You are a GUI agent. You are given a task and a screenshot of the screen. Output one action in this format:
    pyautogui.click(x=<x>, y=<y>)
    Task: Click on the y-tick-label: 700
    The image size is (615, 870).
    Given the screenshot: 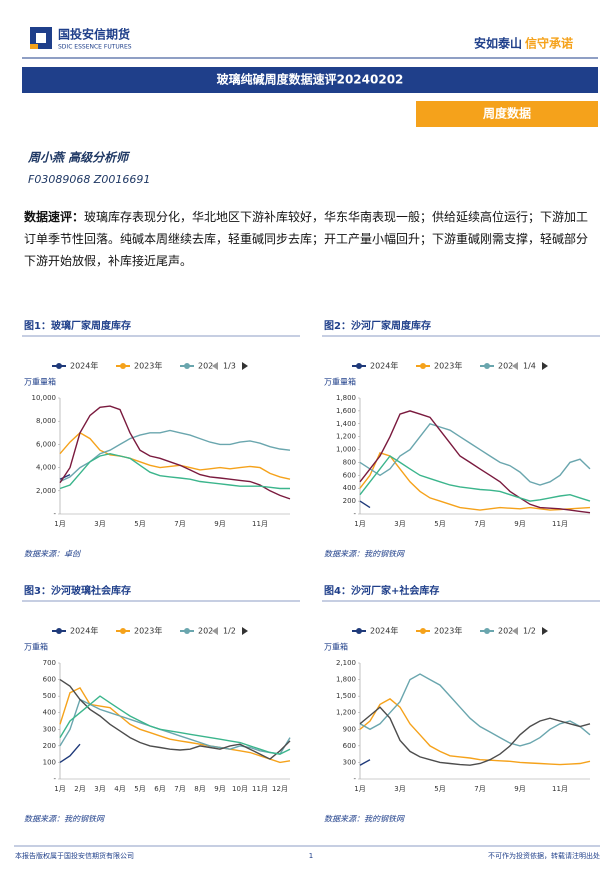 What is the action you would take?
    pyautogui.click(x=49, y=663)
    